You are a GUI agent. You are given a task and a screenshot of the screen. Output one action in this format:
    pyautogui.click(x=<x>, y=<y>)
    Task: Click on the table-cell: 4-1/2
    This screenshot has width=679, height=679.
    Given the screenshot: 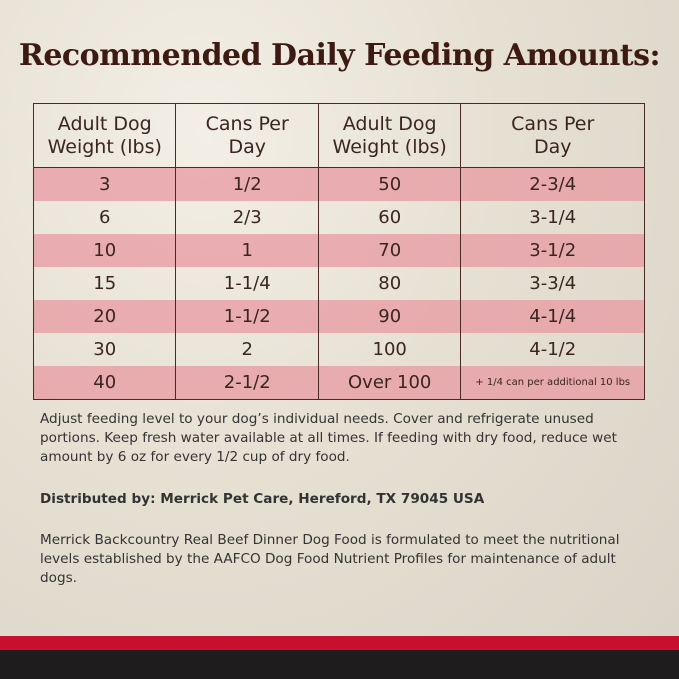 What is the action you would take?
    pyautogui.click(x=552, y=349)
    